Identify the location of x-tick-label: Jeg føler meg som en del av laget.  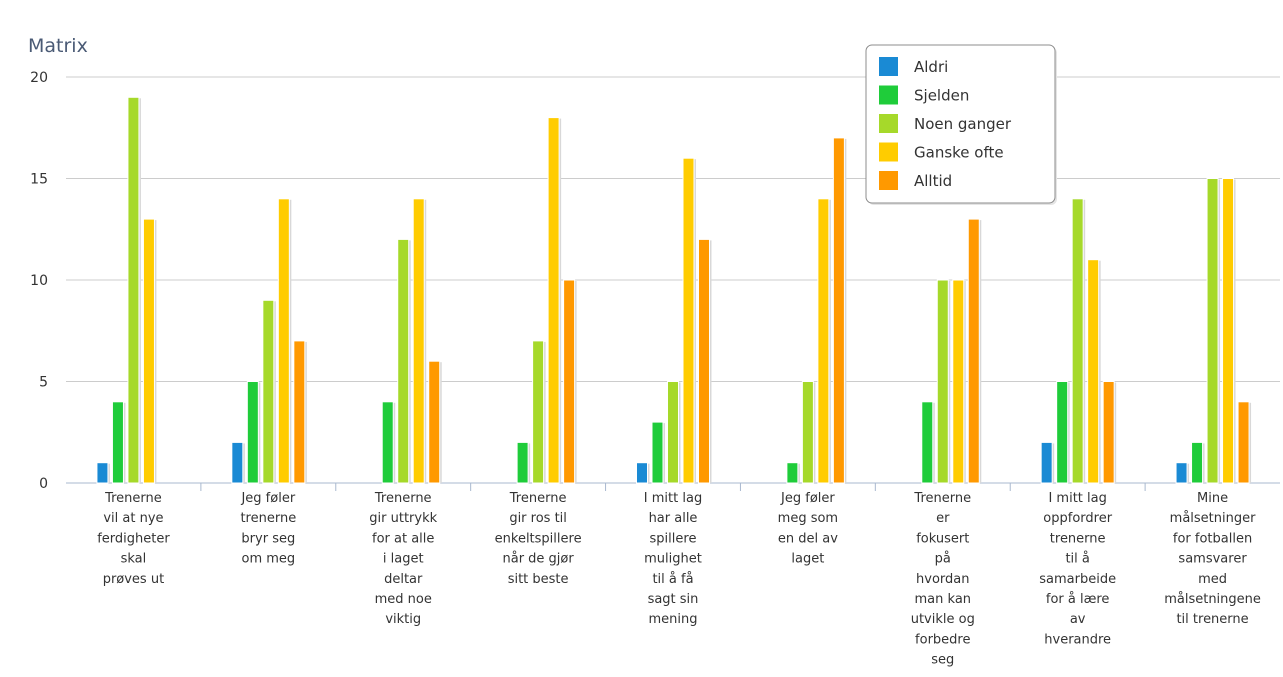
(808, 529).